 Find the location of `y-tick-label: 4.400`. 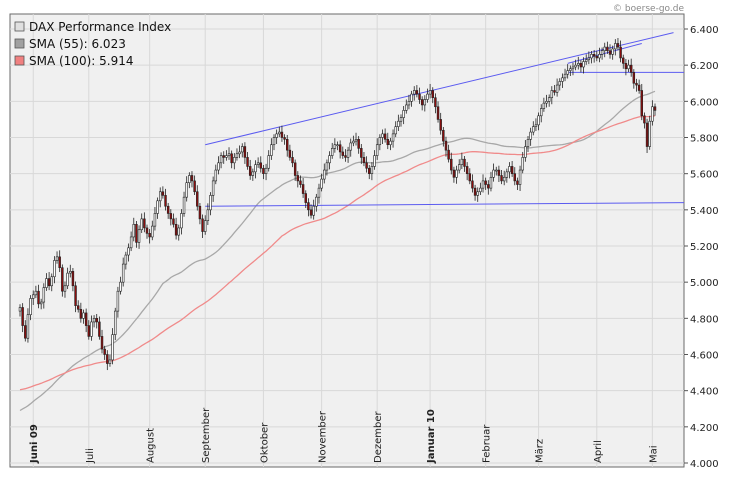

y-tick-label: 4.400 is located at coordinates (704, 392).